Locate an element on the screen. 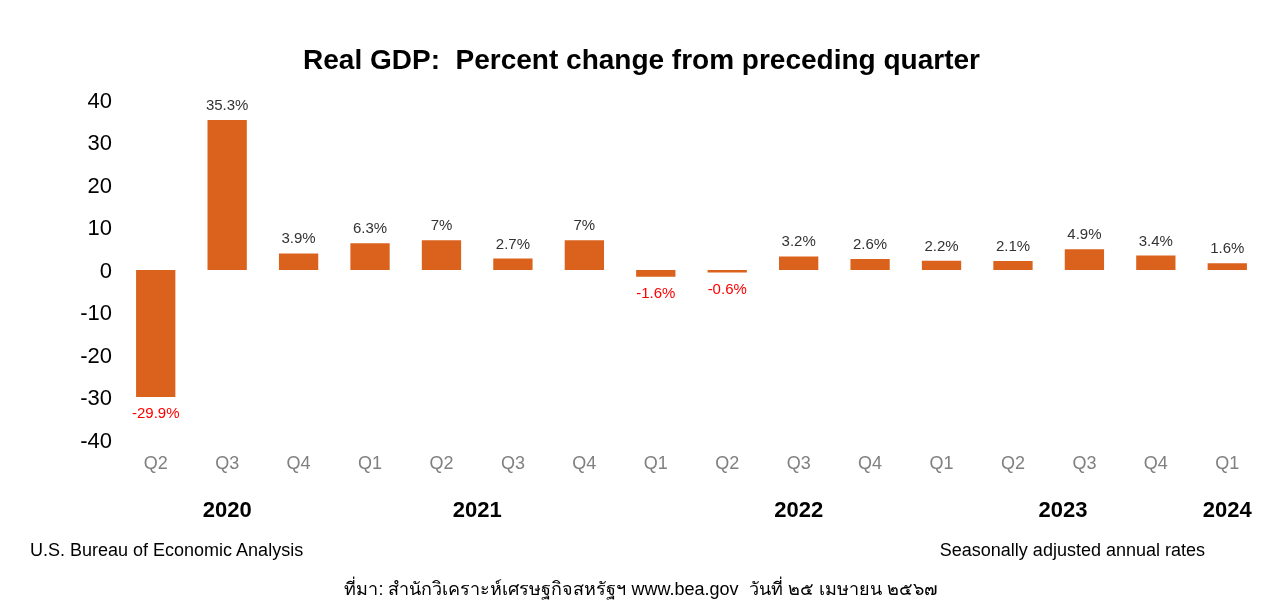  data-label: 35.3% is located at coordinates (227, 104).